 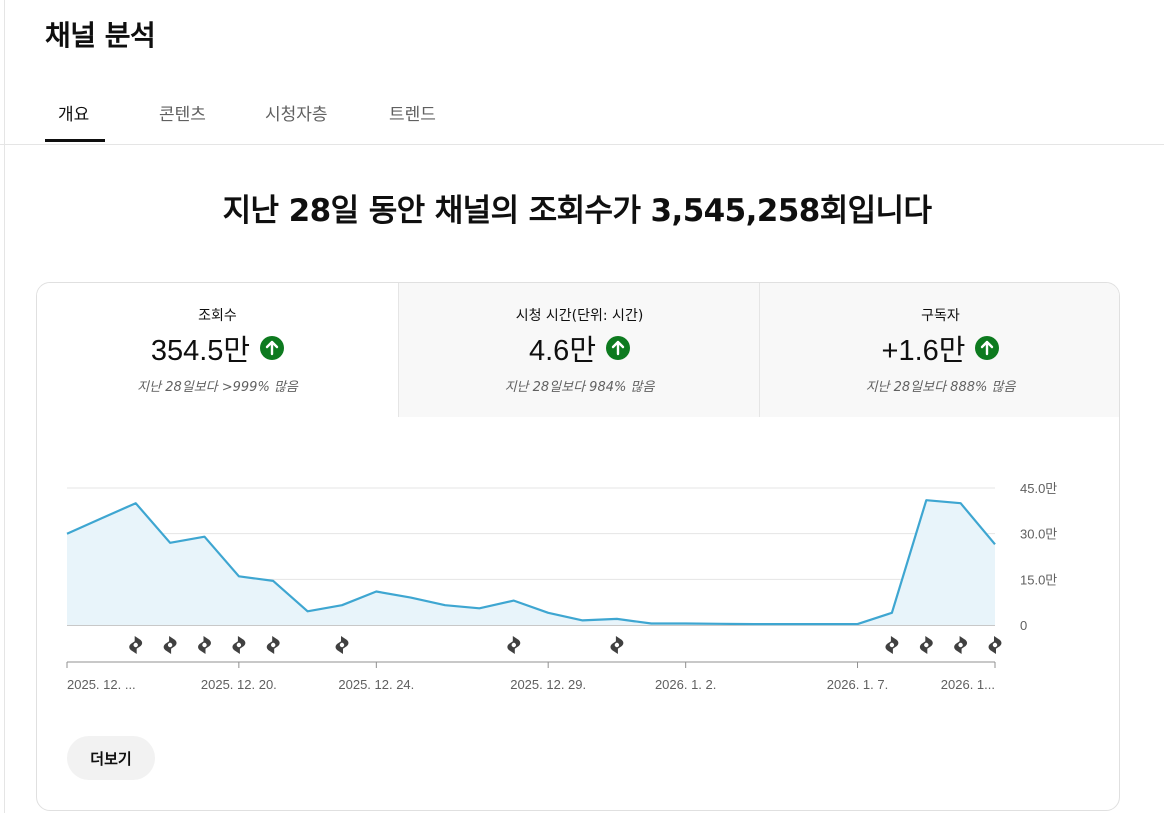 I want to click on metric-comparison: 지난 28일보다 >999% 많음, so click(x=217, y=387).